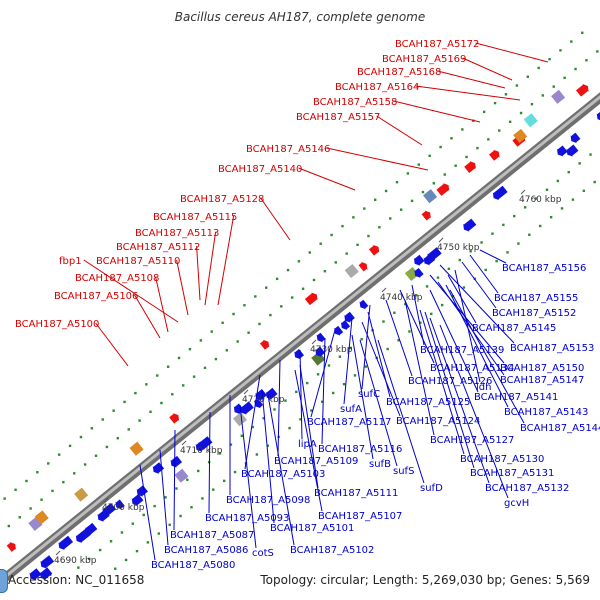  What do you see at coordinates (502, 459) in the screenshot?
I see `reverse-gene-label: BCAH187_A5130` at bounding box center [502, 459].